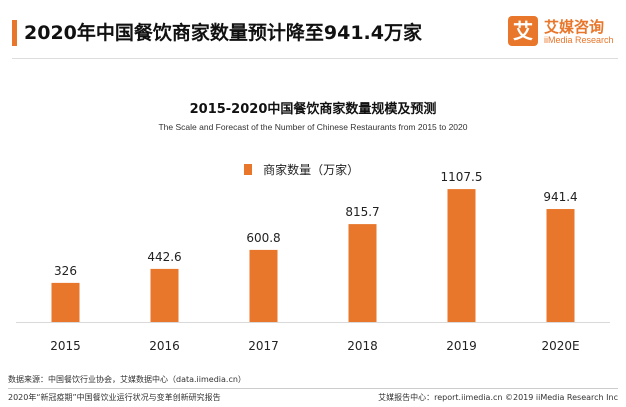  Describe the element at coordinates (263, 238) in the screenshot. I see `data-label-2017: 600.8` at that location.